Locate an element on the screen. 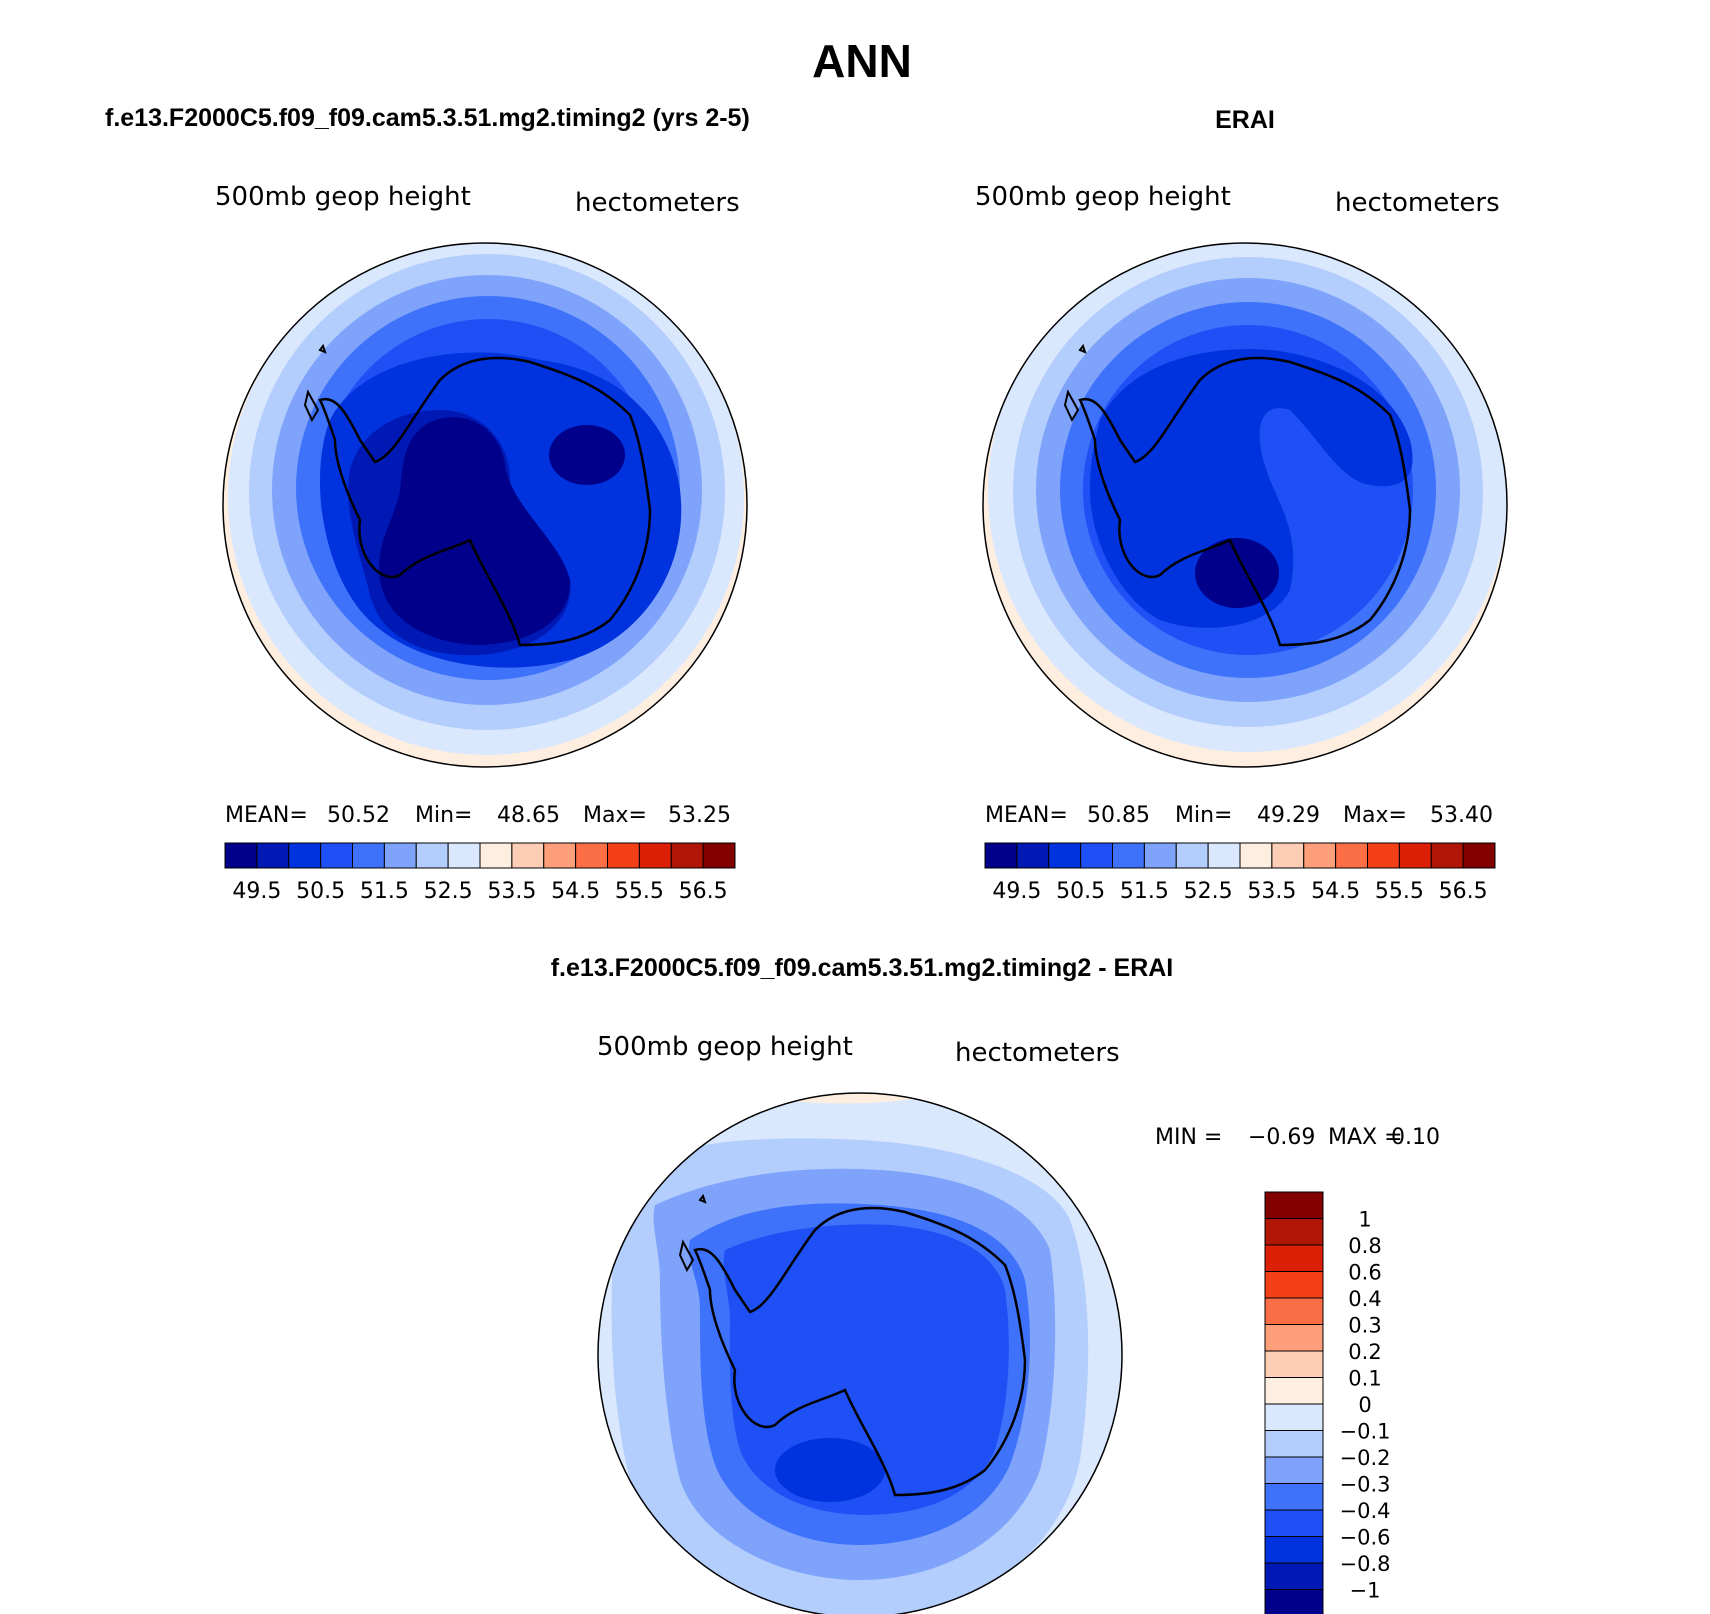 The width and height of the screenshot is (1710, 1614). stats-max: 0.10 is located at coordinates (1415, 1137).